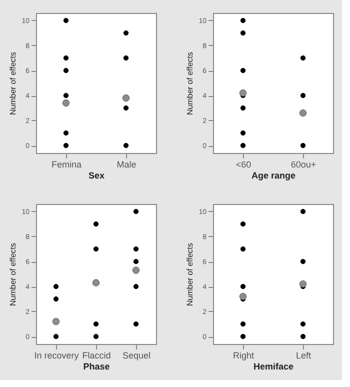 This screenshot has width=350, height=387. What do you see at coordinates (126, 165) in the screenshot?
I see `x-tick-label: Male` at bounding box center [126, 165].